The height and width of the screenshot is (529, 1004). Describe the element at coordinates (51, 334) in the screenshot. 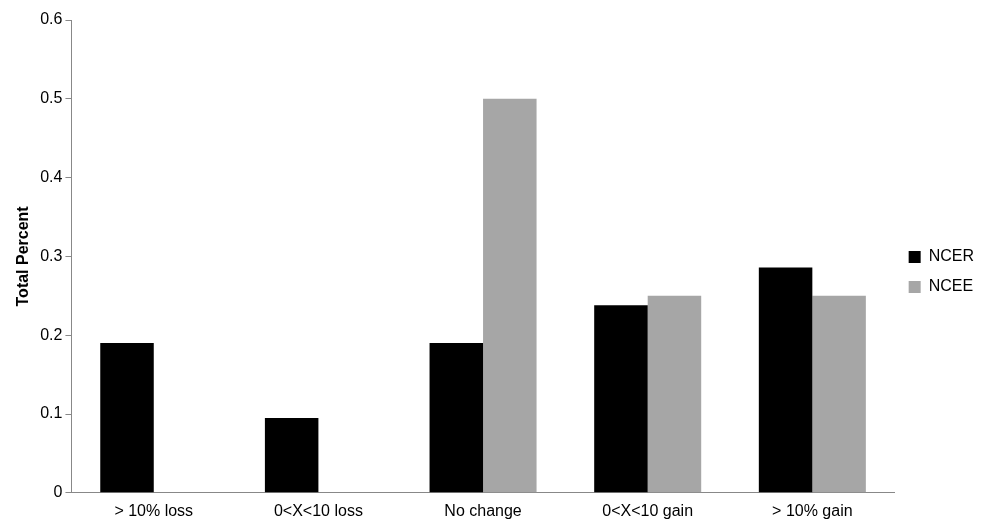

I see `y-tick-label: 0.2` at that location.